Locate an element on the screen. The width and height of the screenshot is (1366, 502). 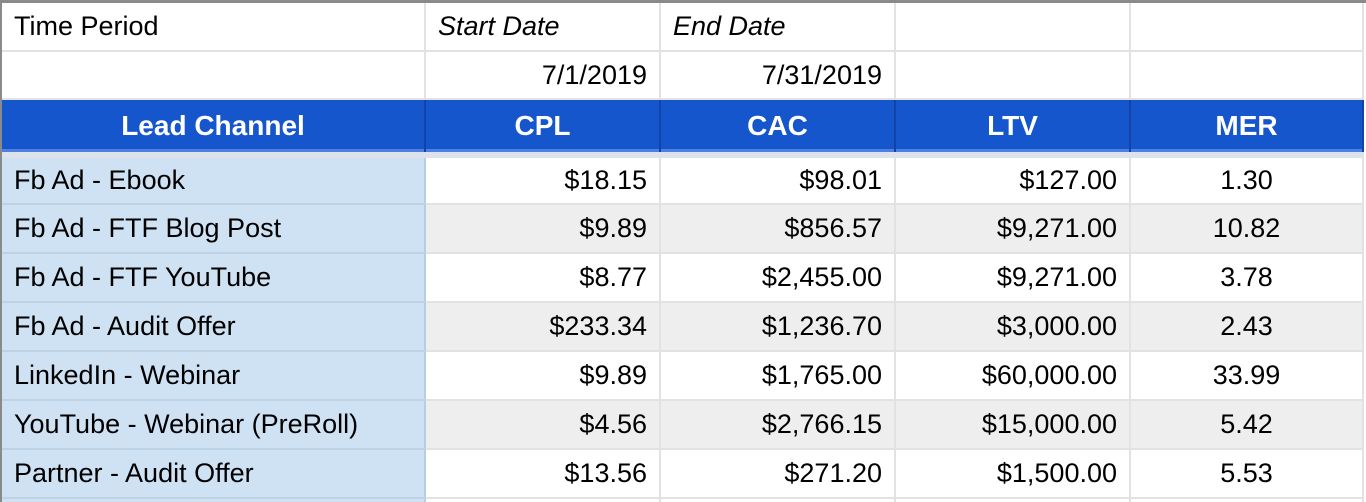
cell-mer: 33.99 is located at coordinates (1247, 376).